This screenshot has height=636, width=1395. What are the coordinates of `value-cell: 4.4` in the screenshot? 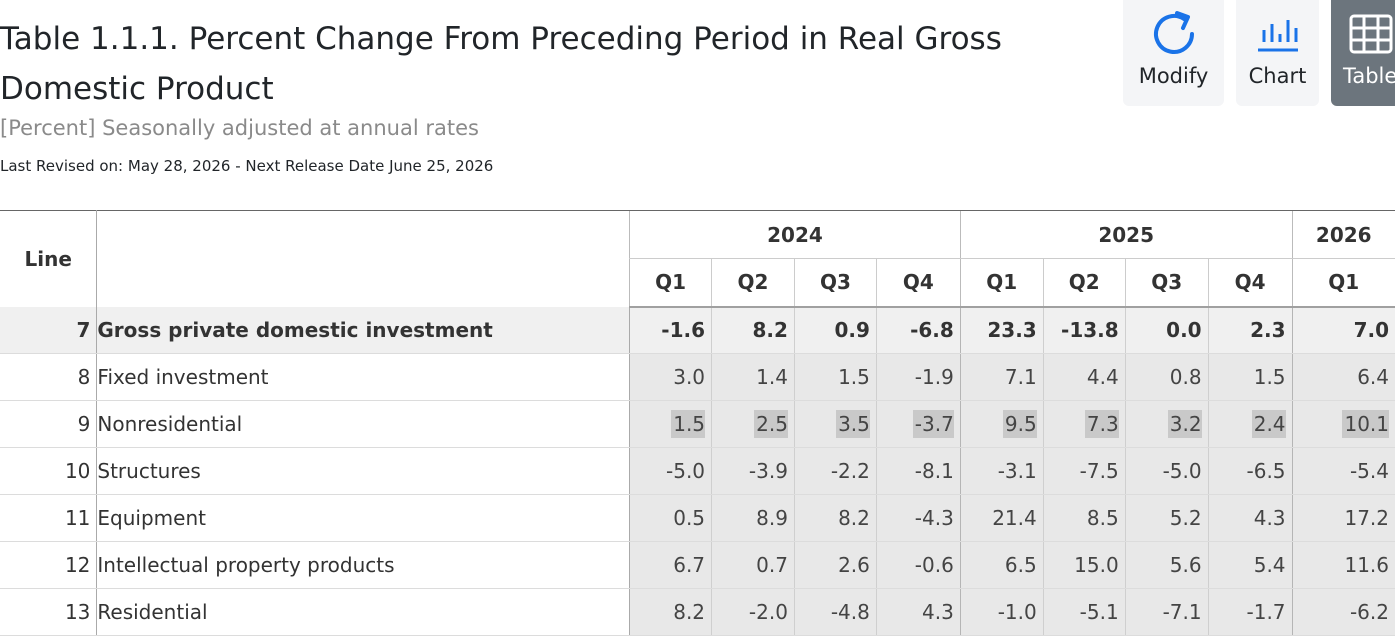 It's located at (1084, 377).